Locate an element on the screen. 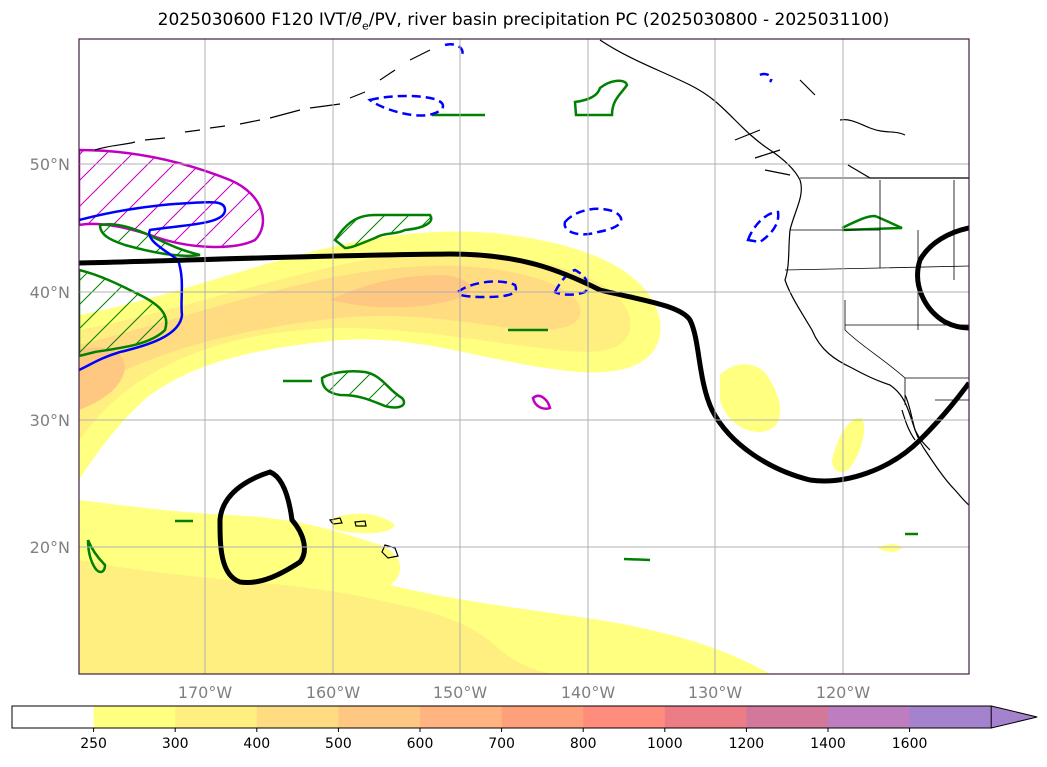 The width and height of the screenshot is (1047, 767). lon-tick: 120°W is located at coordinates (843, 692).